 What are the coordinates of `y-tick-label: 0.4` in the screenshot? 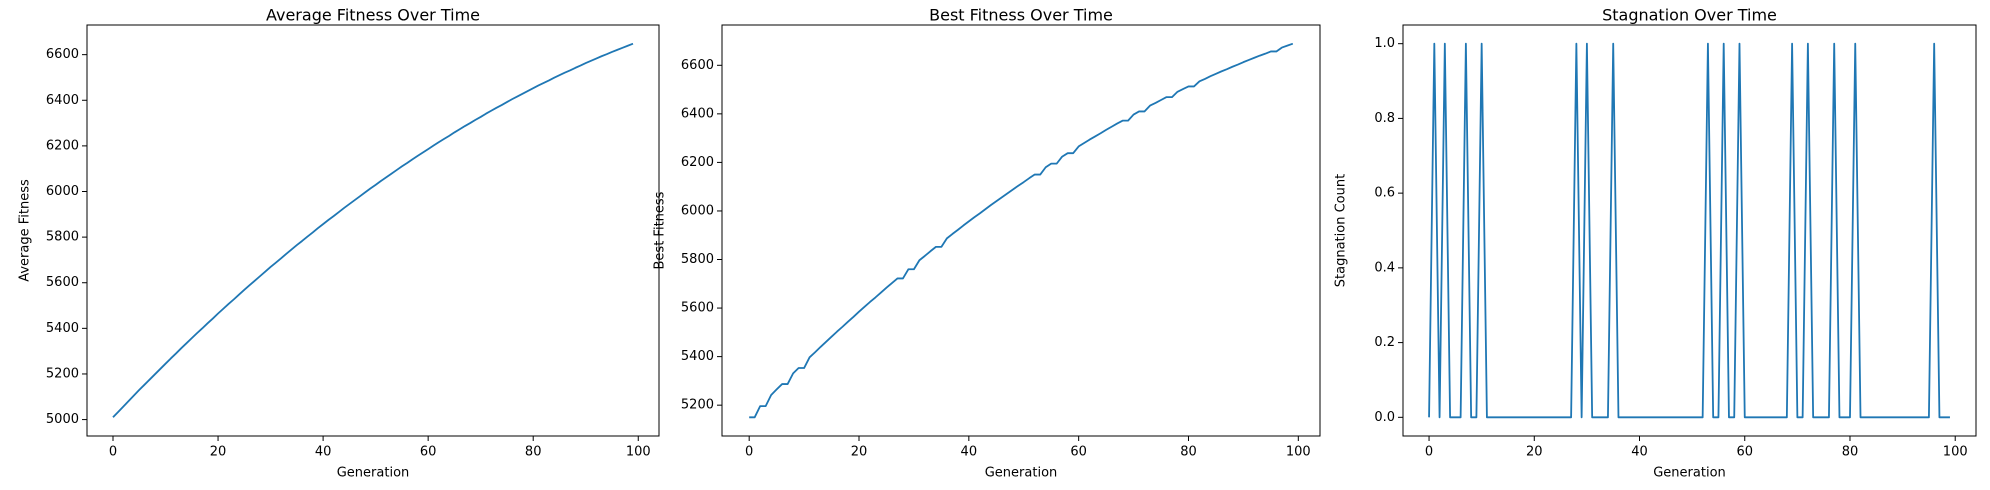 It's located at (1384, 267).